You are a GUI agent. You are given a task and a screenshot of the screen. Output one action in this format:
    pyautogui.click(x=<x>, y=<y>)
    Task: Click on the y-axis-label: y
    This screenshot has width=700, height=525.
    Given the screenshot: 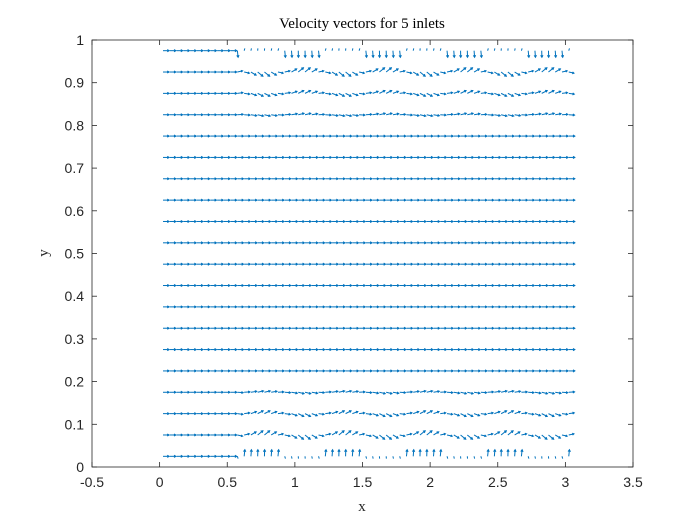 What is the action you would take?
    pyautogui.click(x=44, y=253)
    